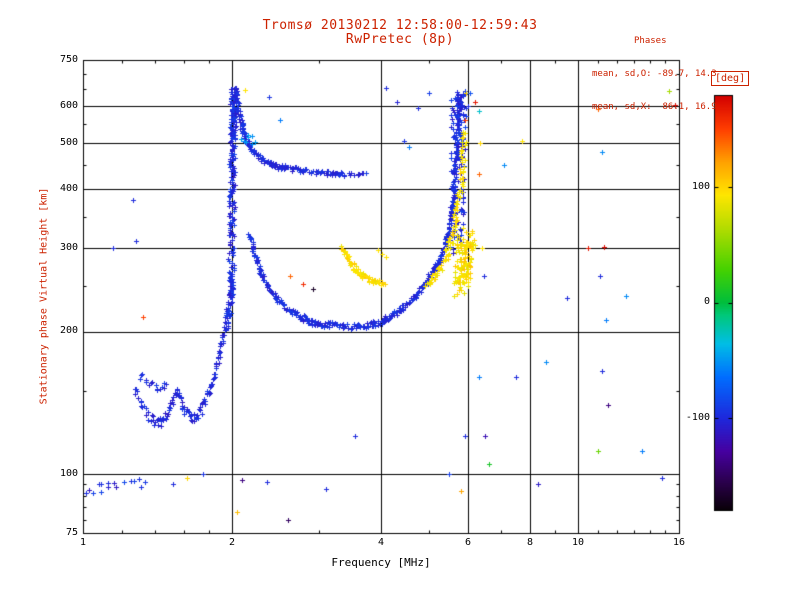  What do you see at coordinates (697, 417) in the screenshot?
I see `colorbar-tick-neg-100: -100` at bounding box center [697, 417].